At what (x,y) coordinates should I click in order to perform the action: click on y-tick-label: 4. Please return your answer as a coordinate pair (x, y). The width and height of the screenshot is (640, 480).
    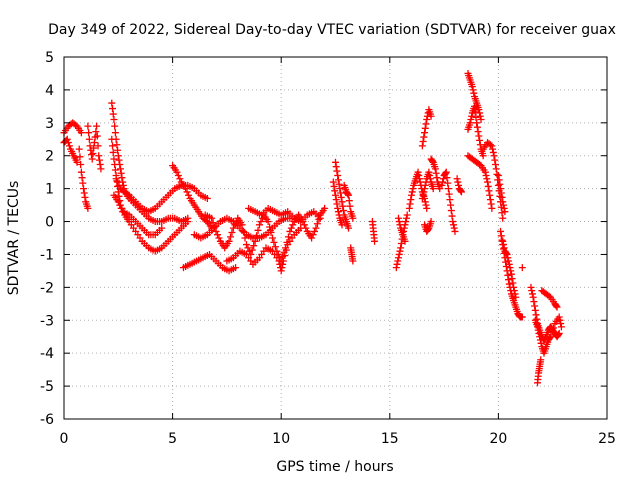
    Looking at the image, I should click on (49, 91).